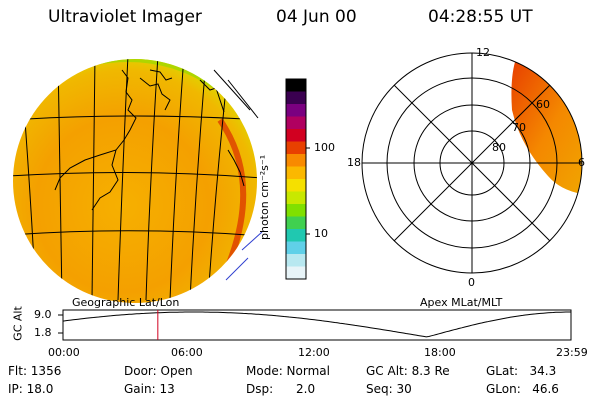 Image resolution: width=600 pixels, height=400 pixels. I want to click on mlt-label-0: 0, so click(471, 282).